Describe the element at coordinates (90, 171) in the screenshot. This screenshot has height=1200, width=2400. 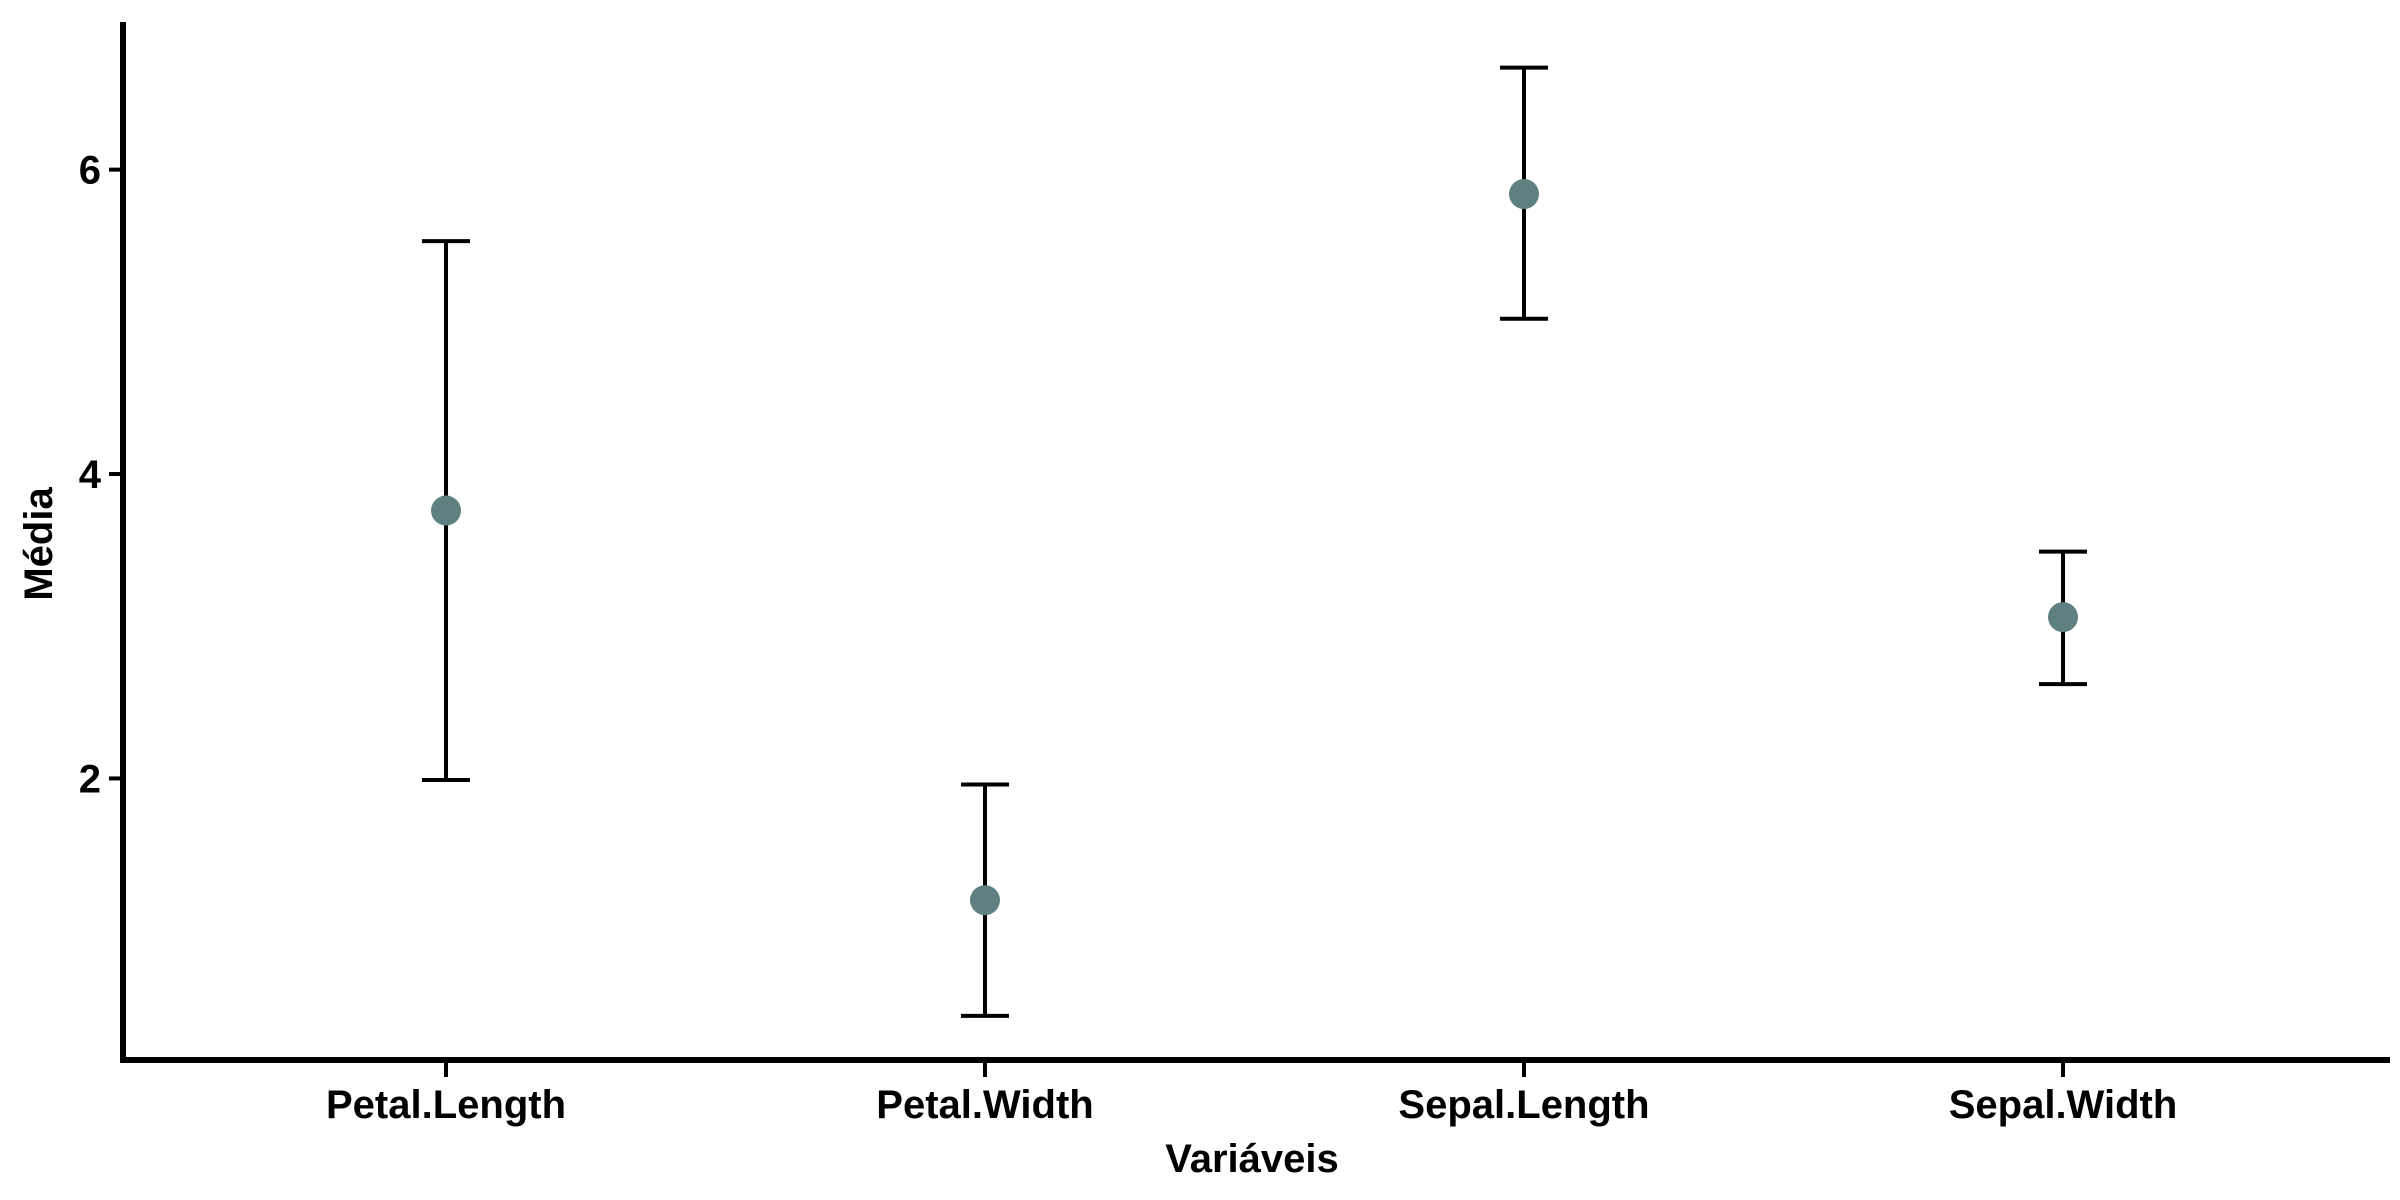
I see `y-tick-label: 6` at that location.